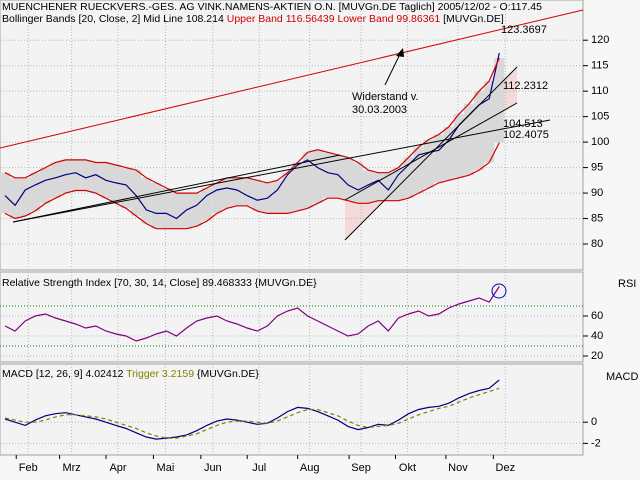  What do you see at coordinates (597, 316) in the screenshot?
I see `y-tick-label: 60` at bounding box center [597, 316].